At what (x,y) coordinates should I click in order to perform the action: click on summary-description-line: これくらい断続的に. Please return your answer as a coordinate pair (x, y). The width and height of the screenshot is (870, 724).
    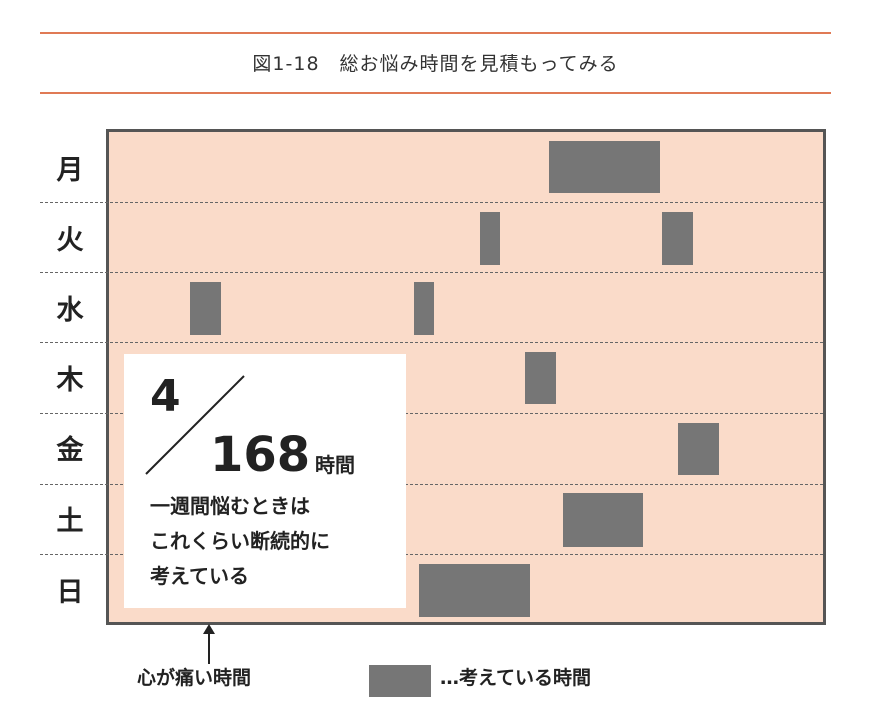
    Looking at the image, I should click on (240, 541).